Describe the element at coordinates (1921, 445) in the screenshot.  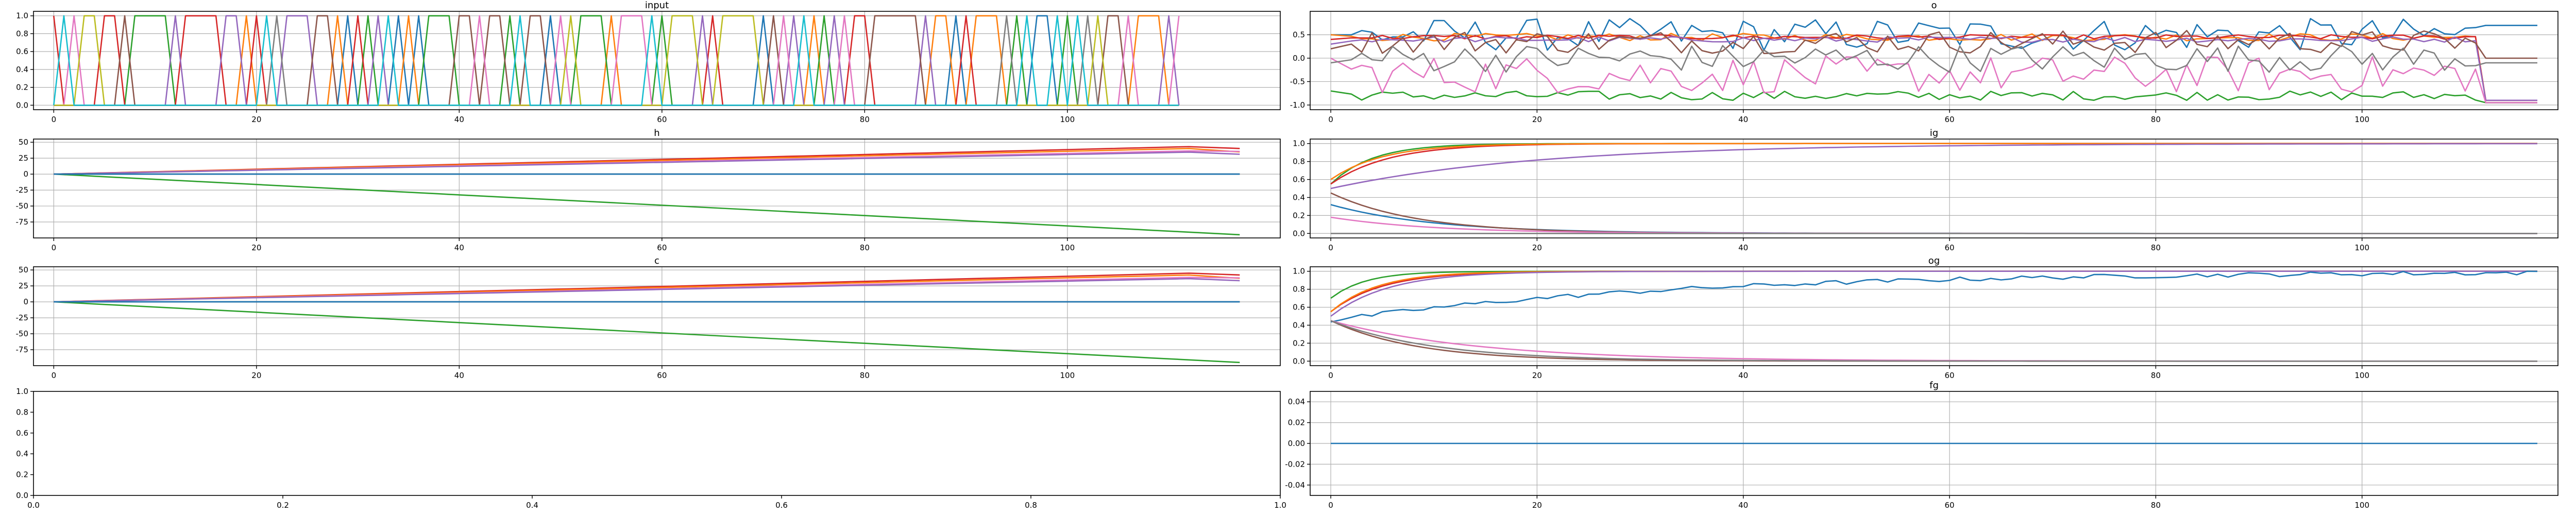
I see `panel-fg: 0 20 40 60 80 100 -0.04 -0.02 0.00 0.02 0.04 fg` at that location.